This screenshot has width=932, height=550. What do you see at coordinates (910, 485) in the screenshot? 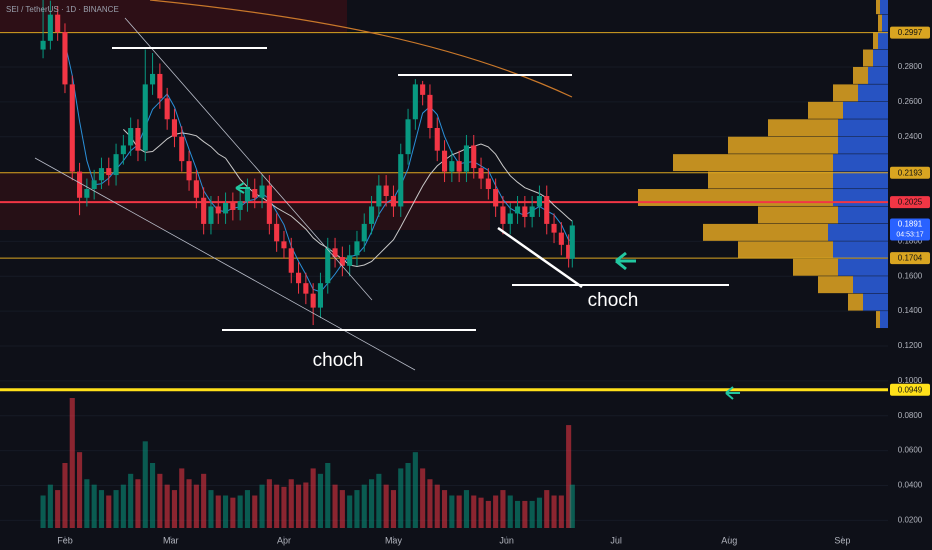
I see `y-tick-label: 0.0400` at bounding box center [910, 485].